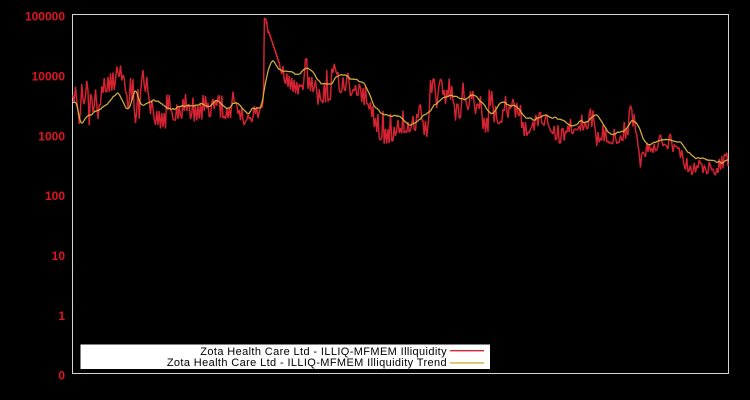  I want to click on svg-text: 1, so click(61, 316).